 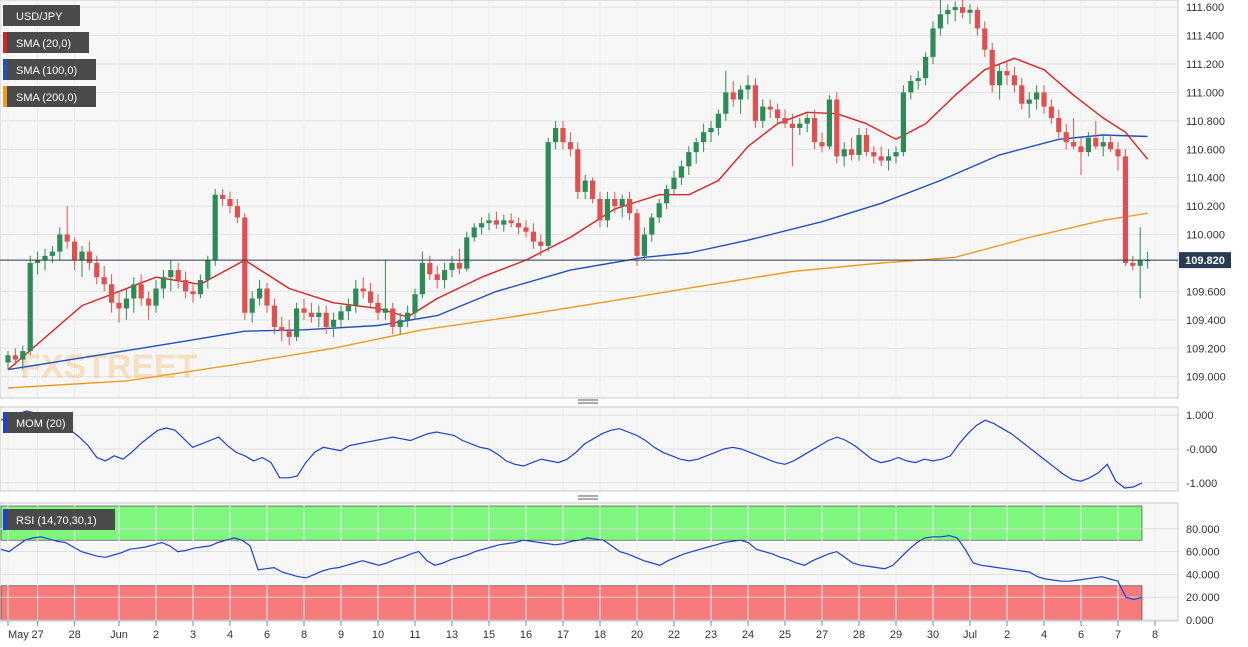 What do you see at coordinates (1155, 635) in the screenshot?
I see `time-tick-label: 8` at bounding box center [1155, 635].